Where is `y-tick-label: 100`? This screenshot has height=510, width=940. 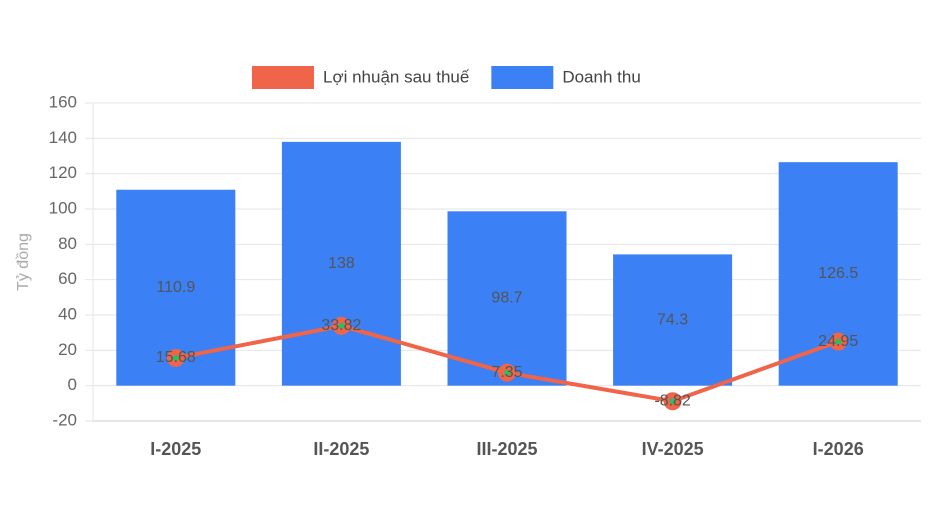
y-tick-label: 100 is located at coordinates (63, 207).